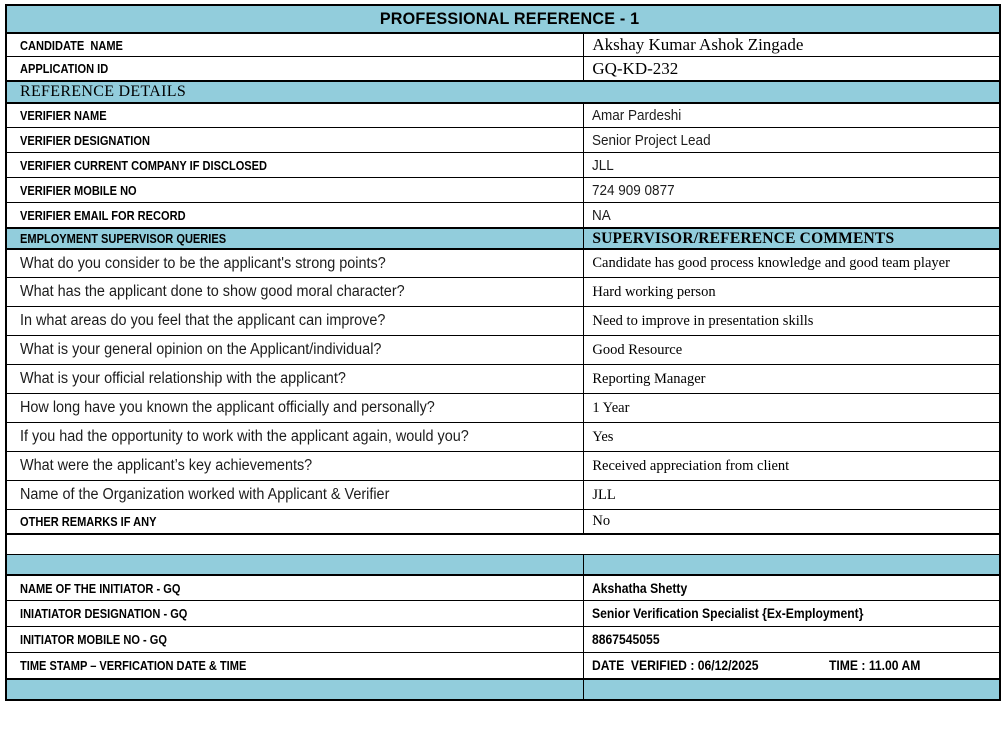  Describe the element at coordinates (104, 613) in the screenshot. I see `initiator-designation-label: INIATIATOR DESIGNATION - GQ` at that location.